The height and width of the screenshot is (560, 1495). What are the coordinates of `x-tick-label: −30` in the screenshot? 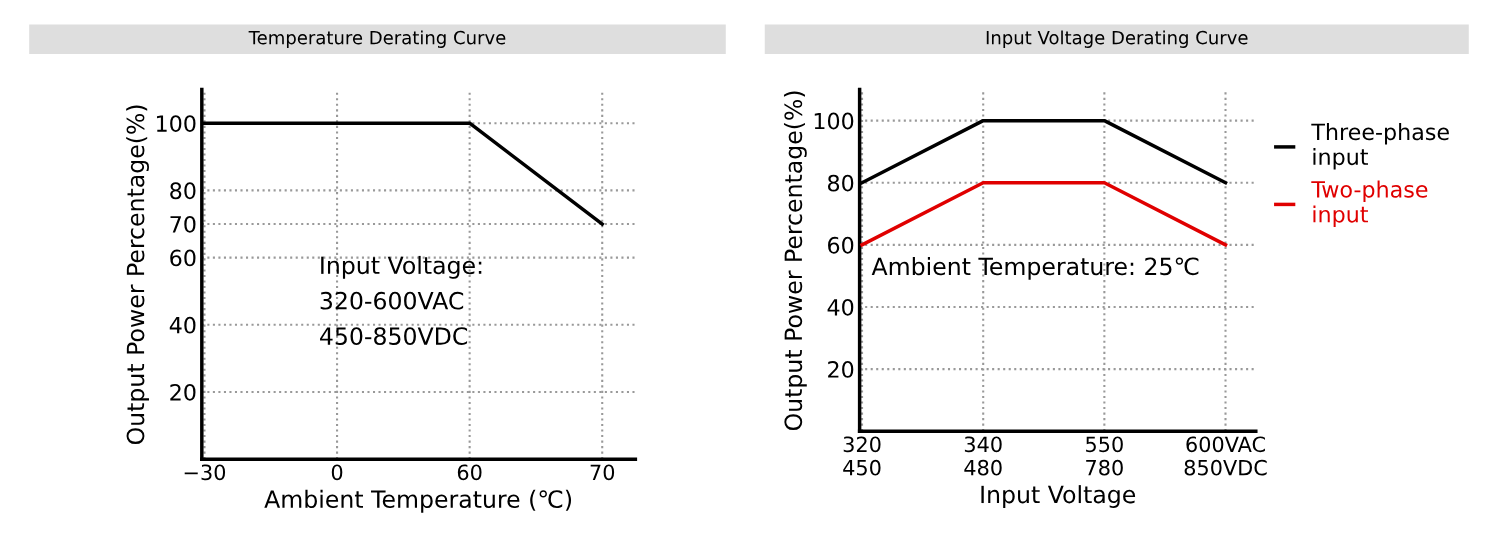 It's located at (205, 472).